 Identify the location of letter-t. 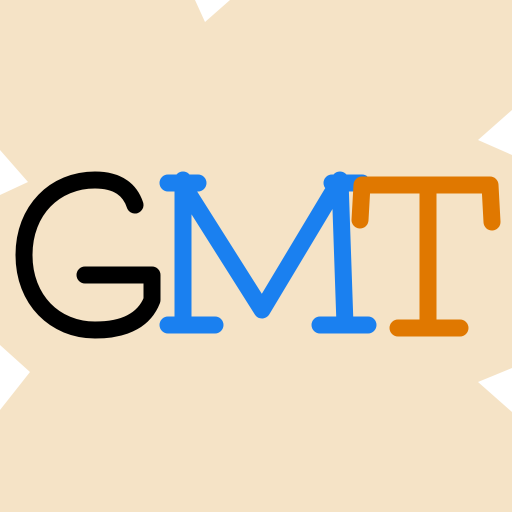
(426, 256).